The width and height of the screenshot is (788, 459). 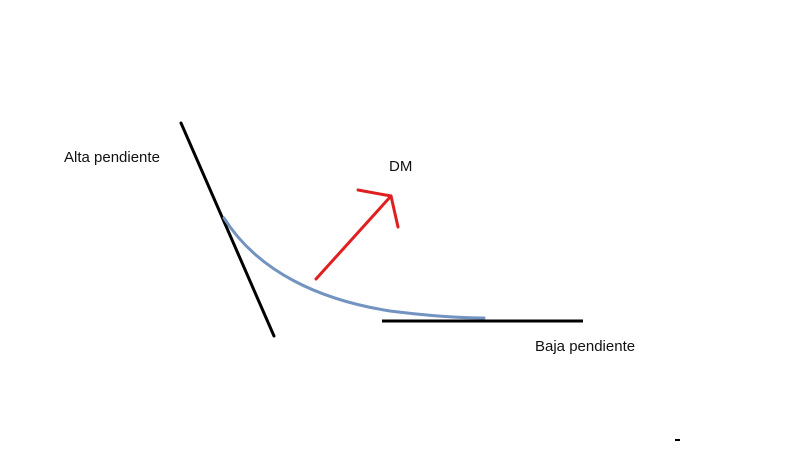 What do you see at coordinates (585, 346) in the screenshot?
I see `low-slope-label: Baja pendiente` at bounding box center [585, 346].